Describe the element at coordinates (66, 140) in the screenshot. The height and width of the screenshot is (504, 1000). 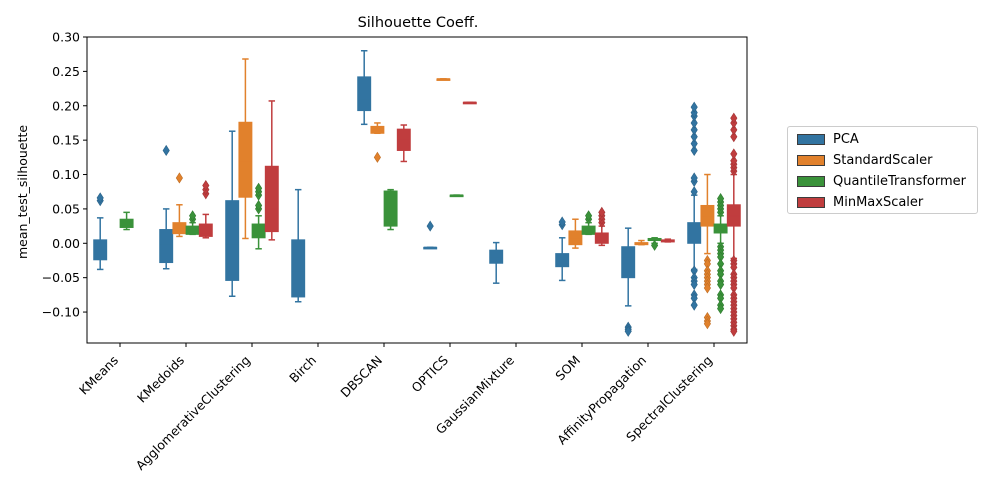
I see `y-tick-label-5: 0.15` at that location.